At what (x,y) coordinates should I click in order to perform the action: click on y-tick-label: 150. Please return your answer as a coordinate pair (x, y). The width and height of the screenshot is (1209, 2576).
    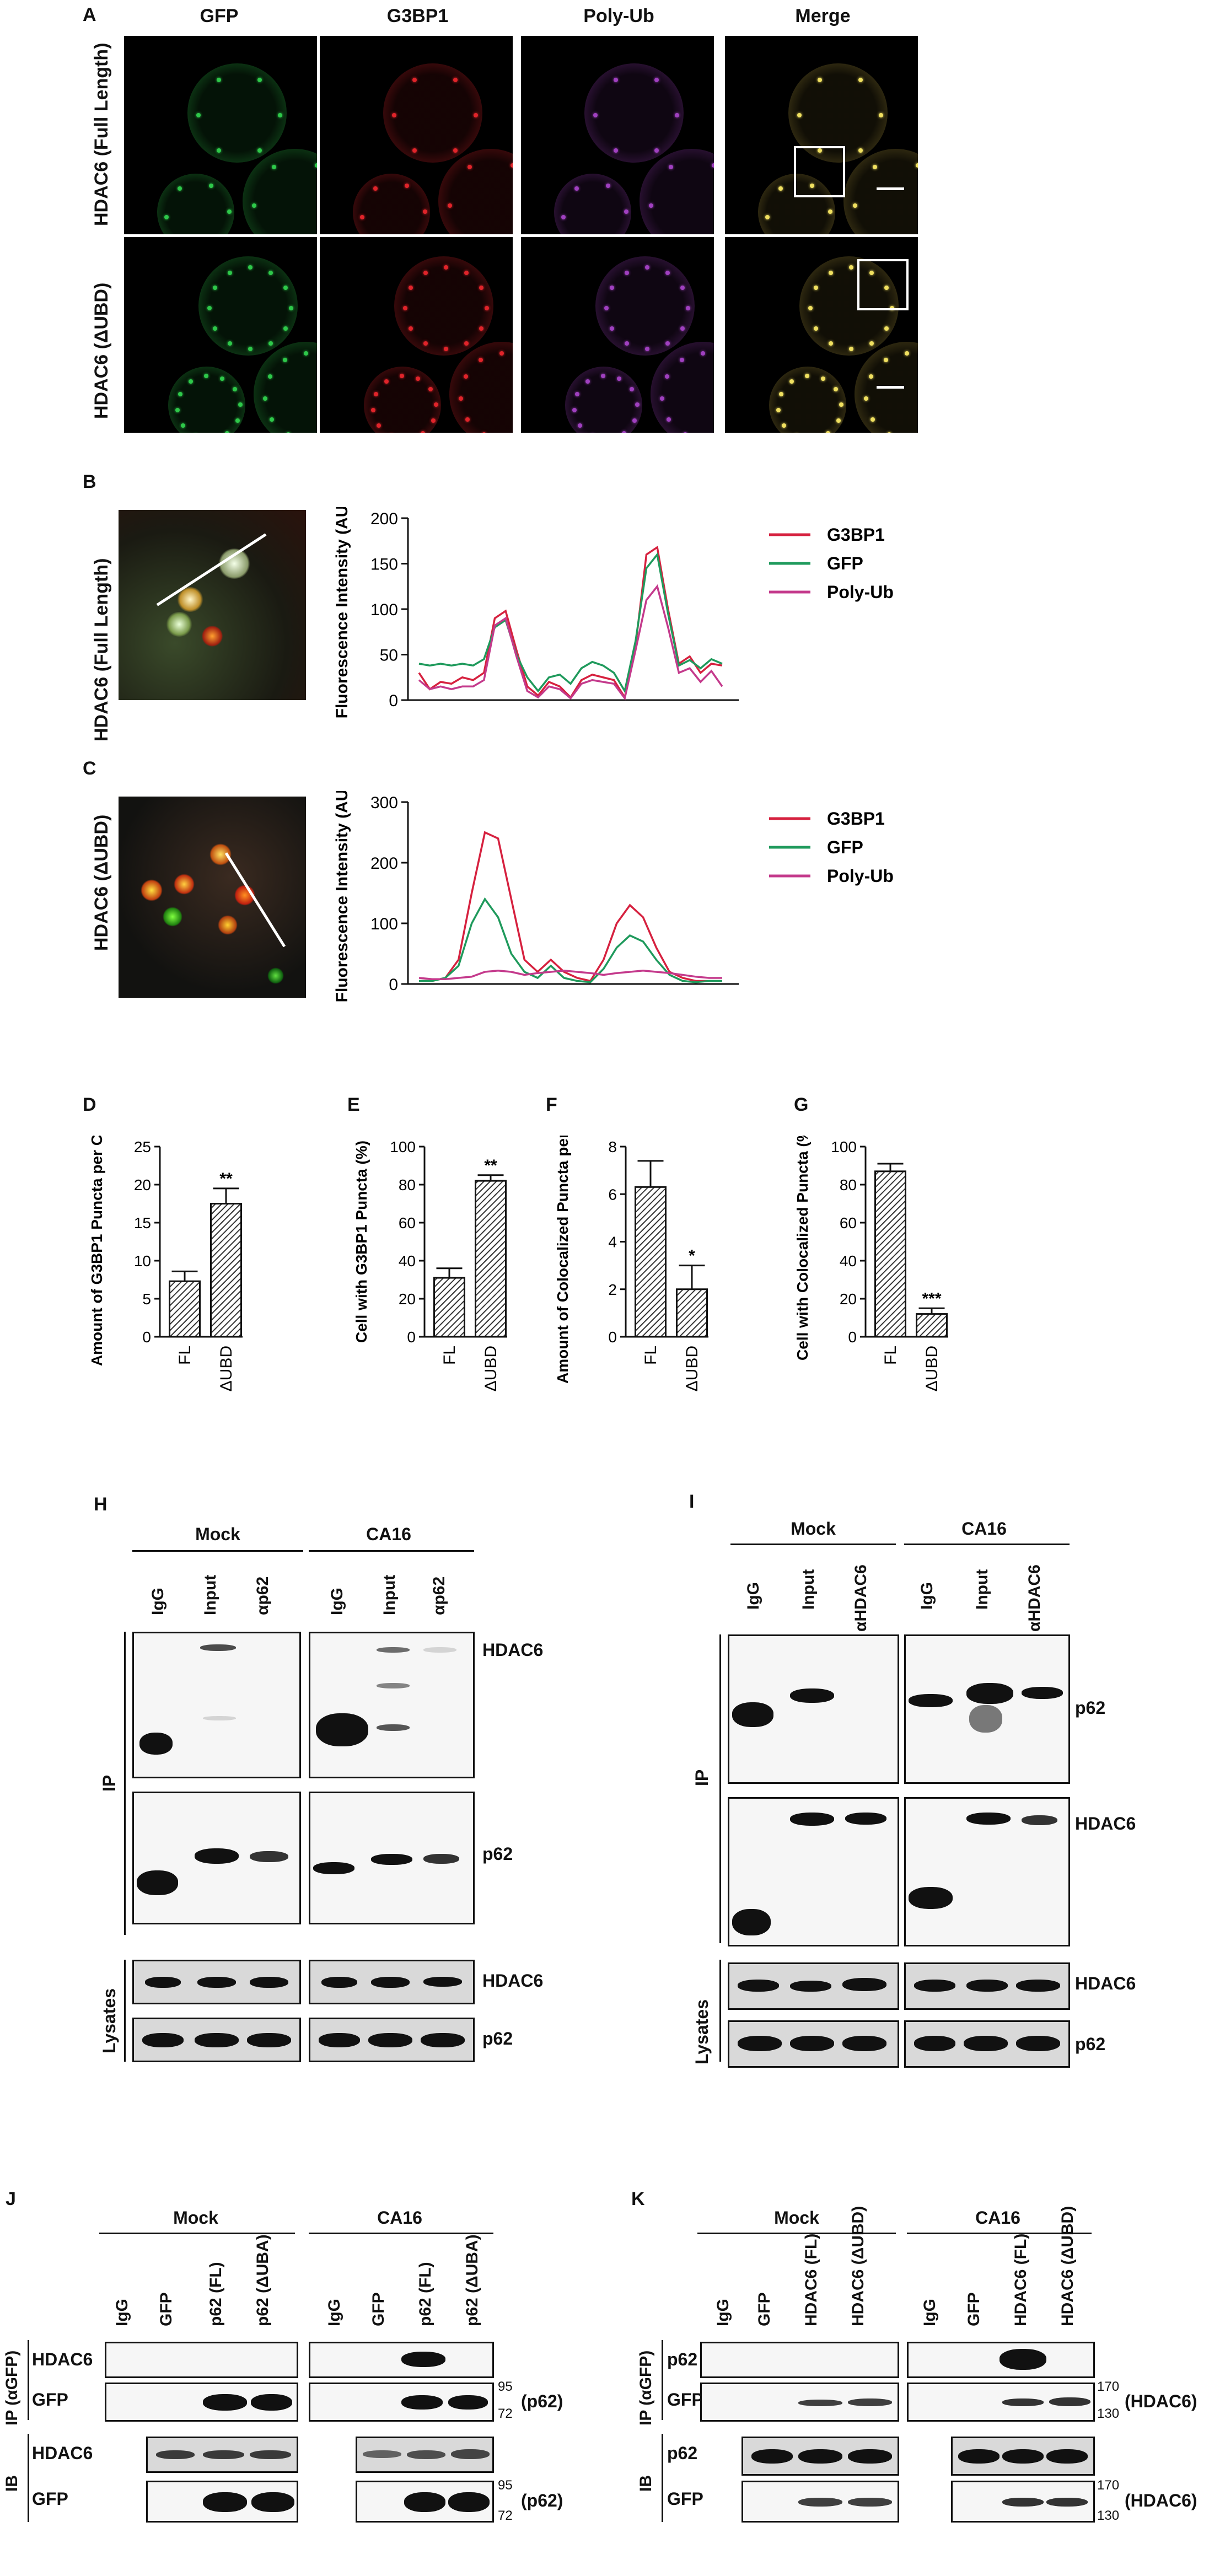
    Looking at the image, I should click on (384, 565).